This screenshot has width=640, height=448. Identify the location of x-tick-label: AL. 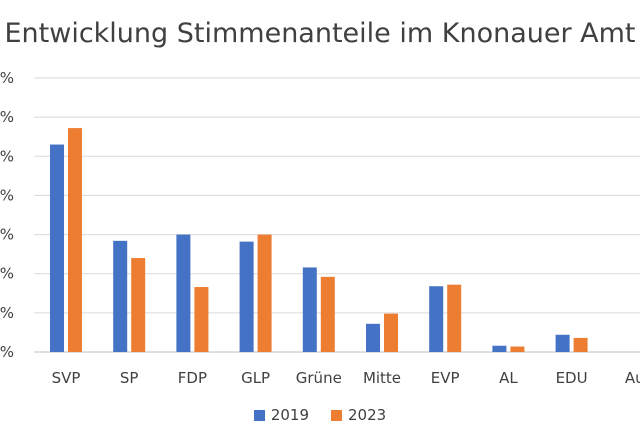
(508, 378).